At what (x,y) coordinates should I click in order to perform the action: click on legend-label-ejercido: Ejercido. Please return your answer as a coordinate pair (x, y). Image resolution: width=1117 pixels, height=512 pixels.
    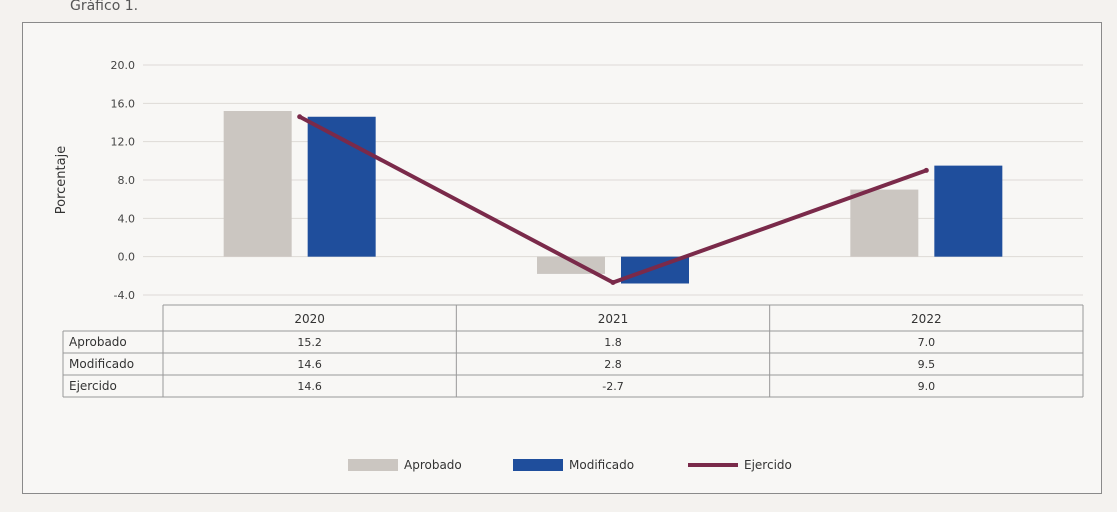
    Looking at the image, I should click on (768, 465).